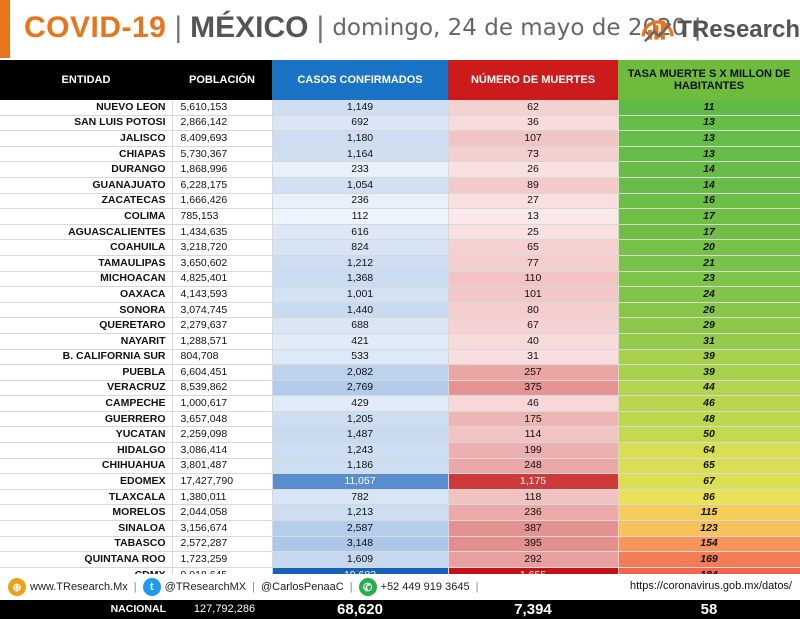  What do you see at coordinates (709, 201) in the screenshot?
I see `cell-tasa: 16` at bounding box center [709, 201].